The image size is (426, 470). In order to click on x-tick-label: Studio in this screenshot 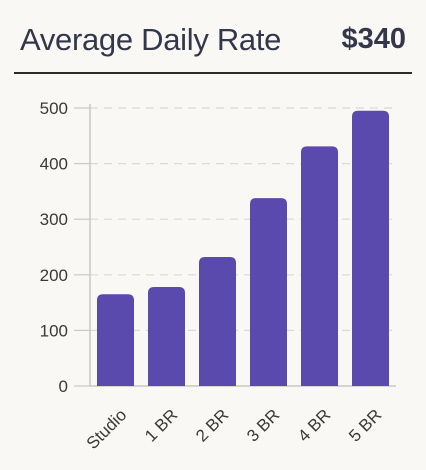, I will do `click(107, 429)`.